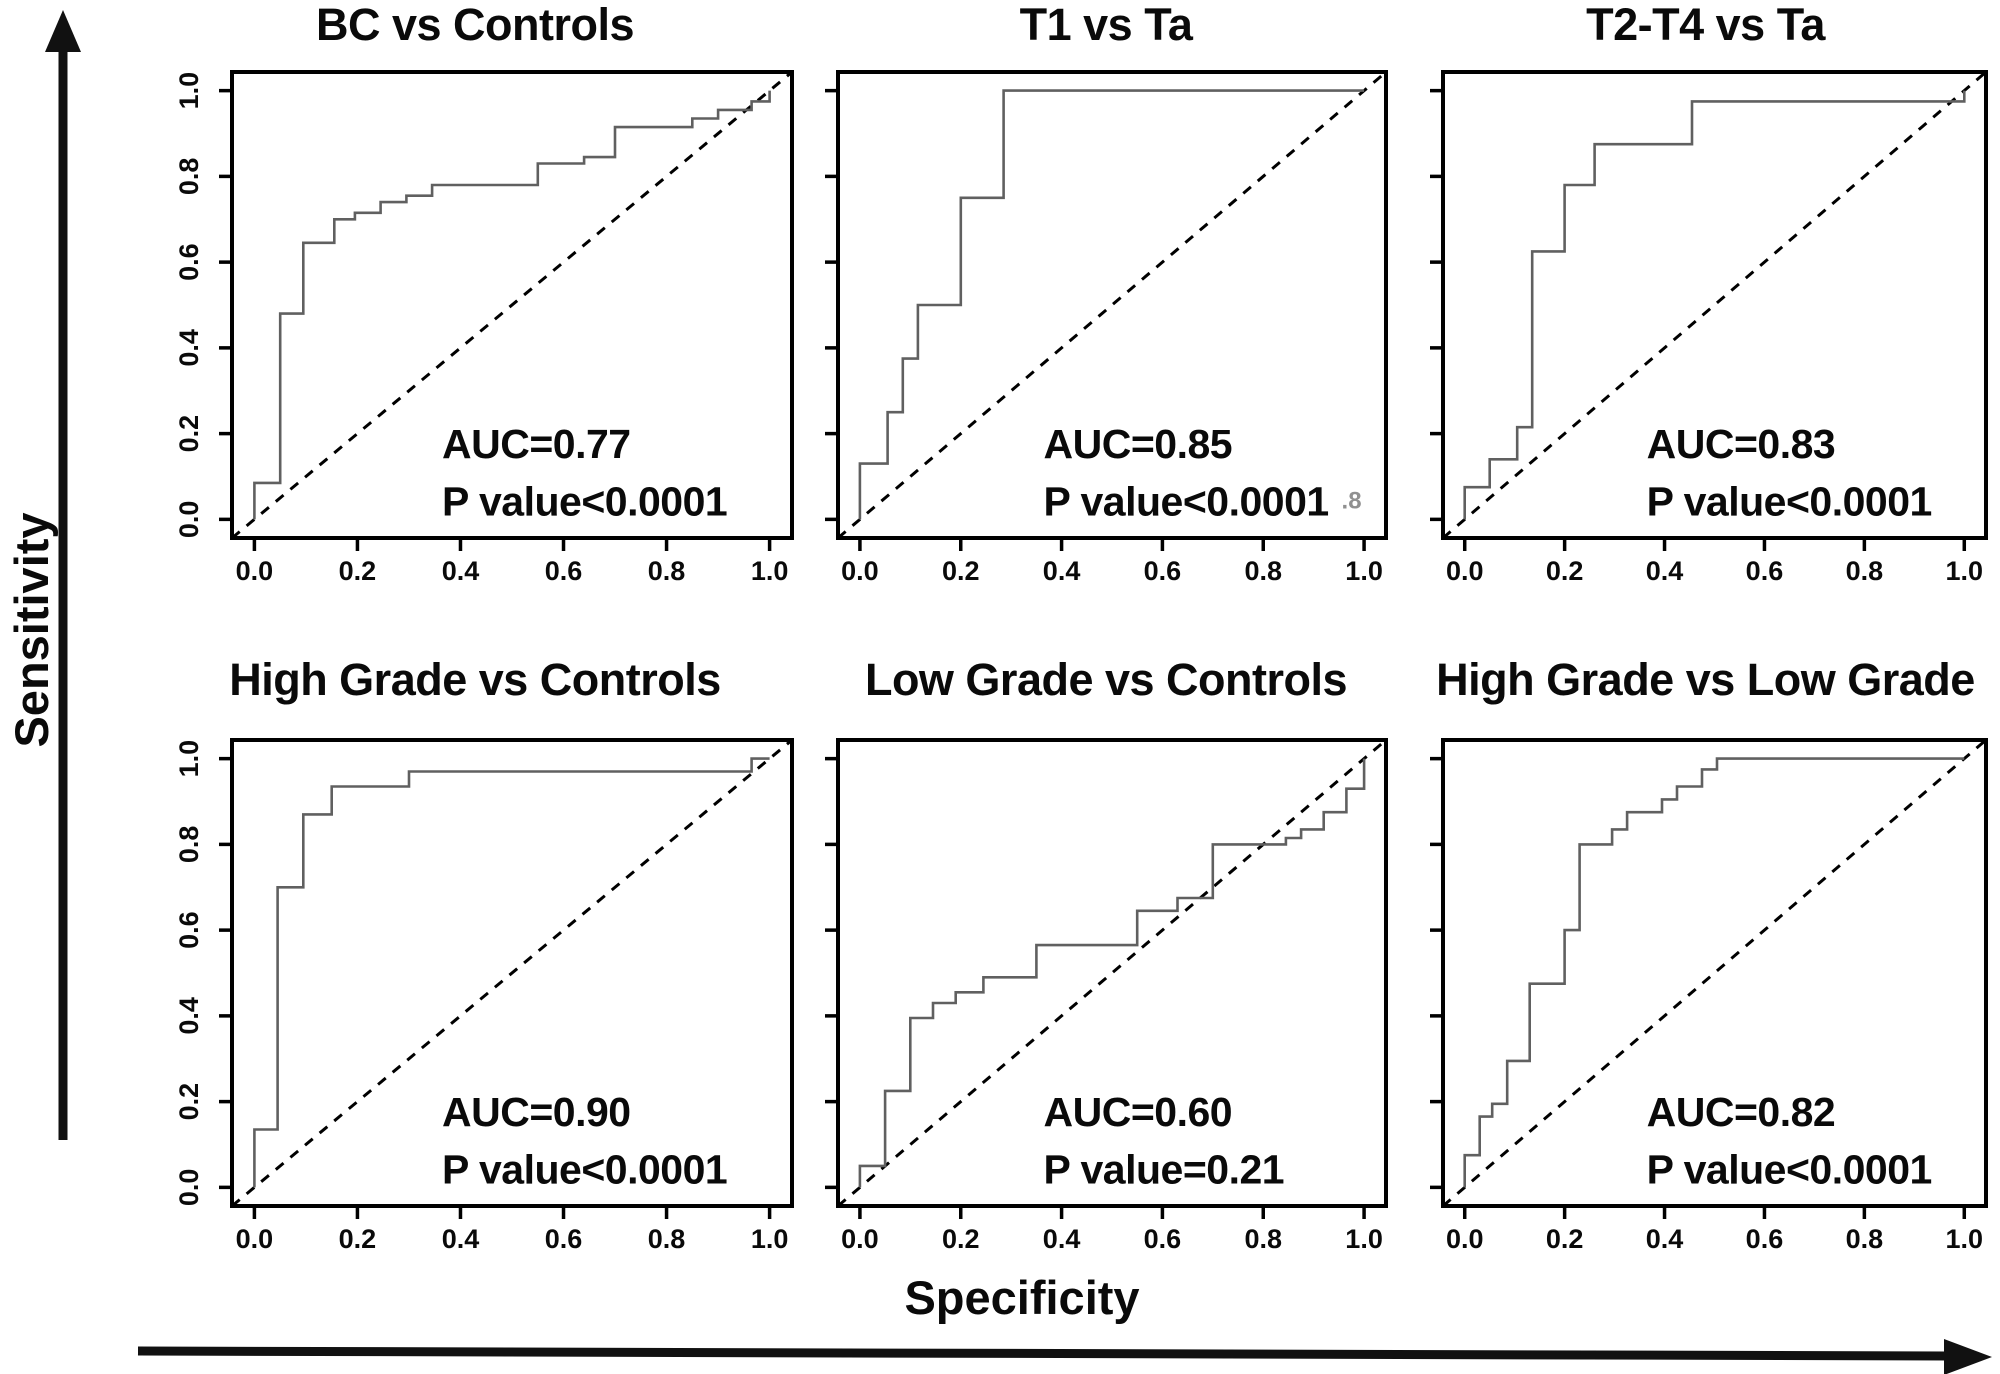  What do you see at coordinates (189, 1102) in the screenshot?
I see `y-tick-label: 0.2` at bounding box center [189, 1102].